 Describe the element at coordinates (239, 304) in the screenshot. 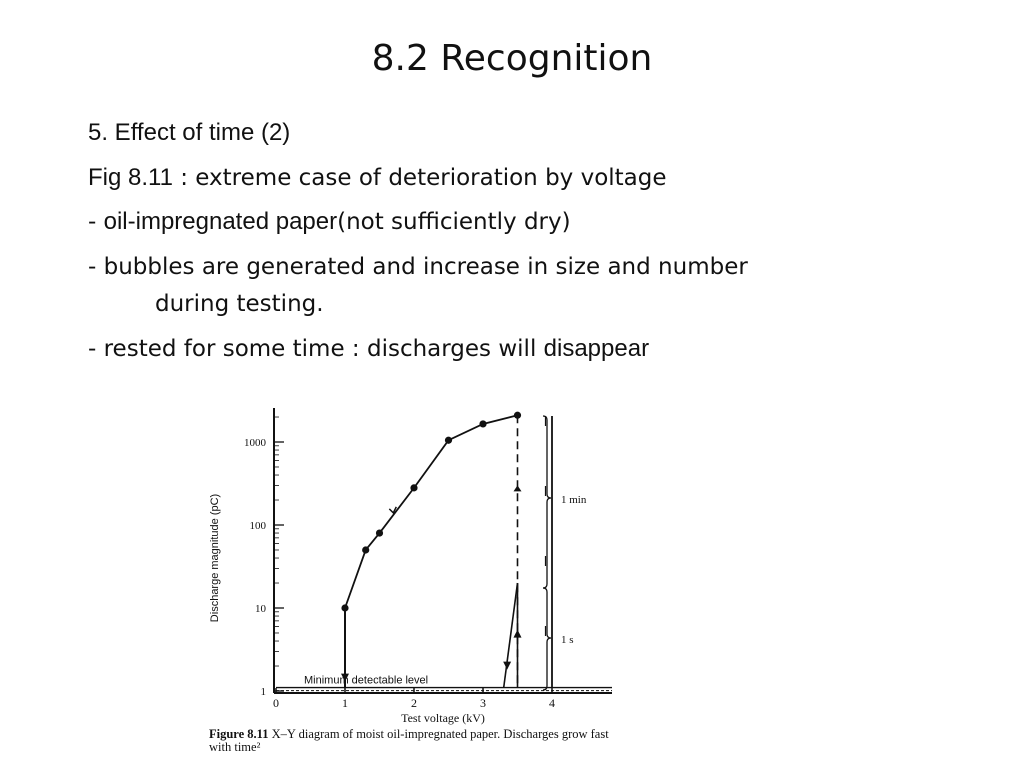

I see `bullet-bubbles-continued: during testing.` at that location.